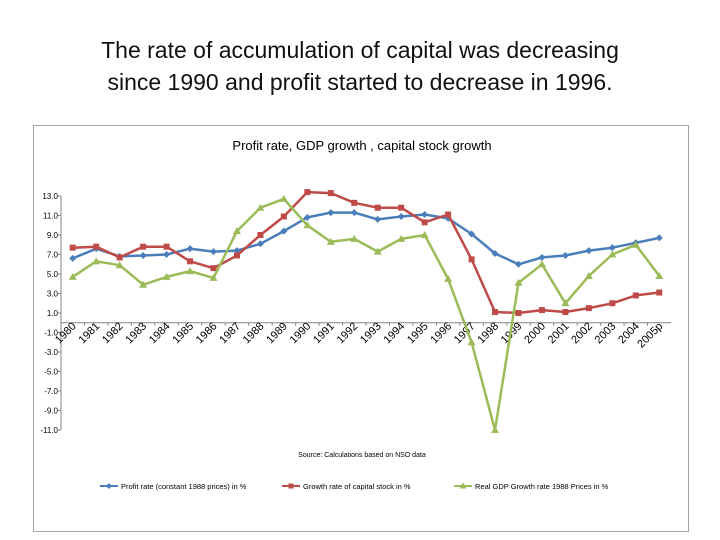  Describe the element at coordinates (535, 333) in the screenshot. I see `x-tick-label: 2000` at that location.